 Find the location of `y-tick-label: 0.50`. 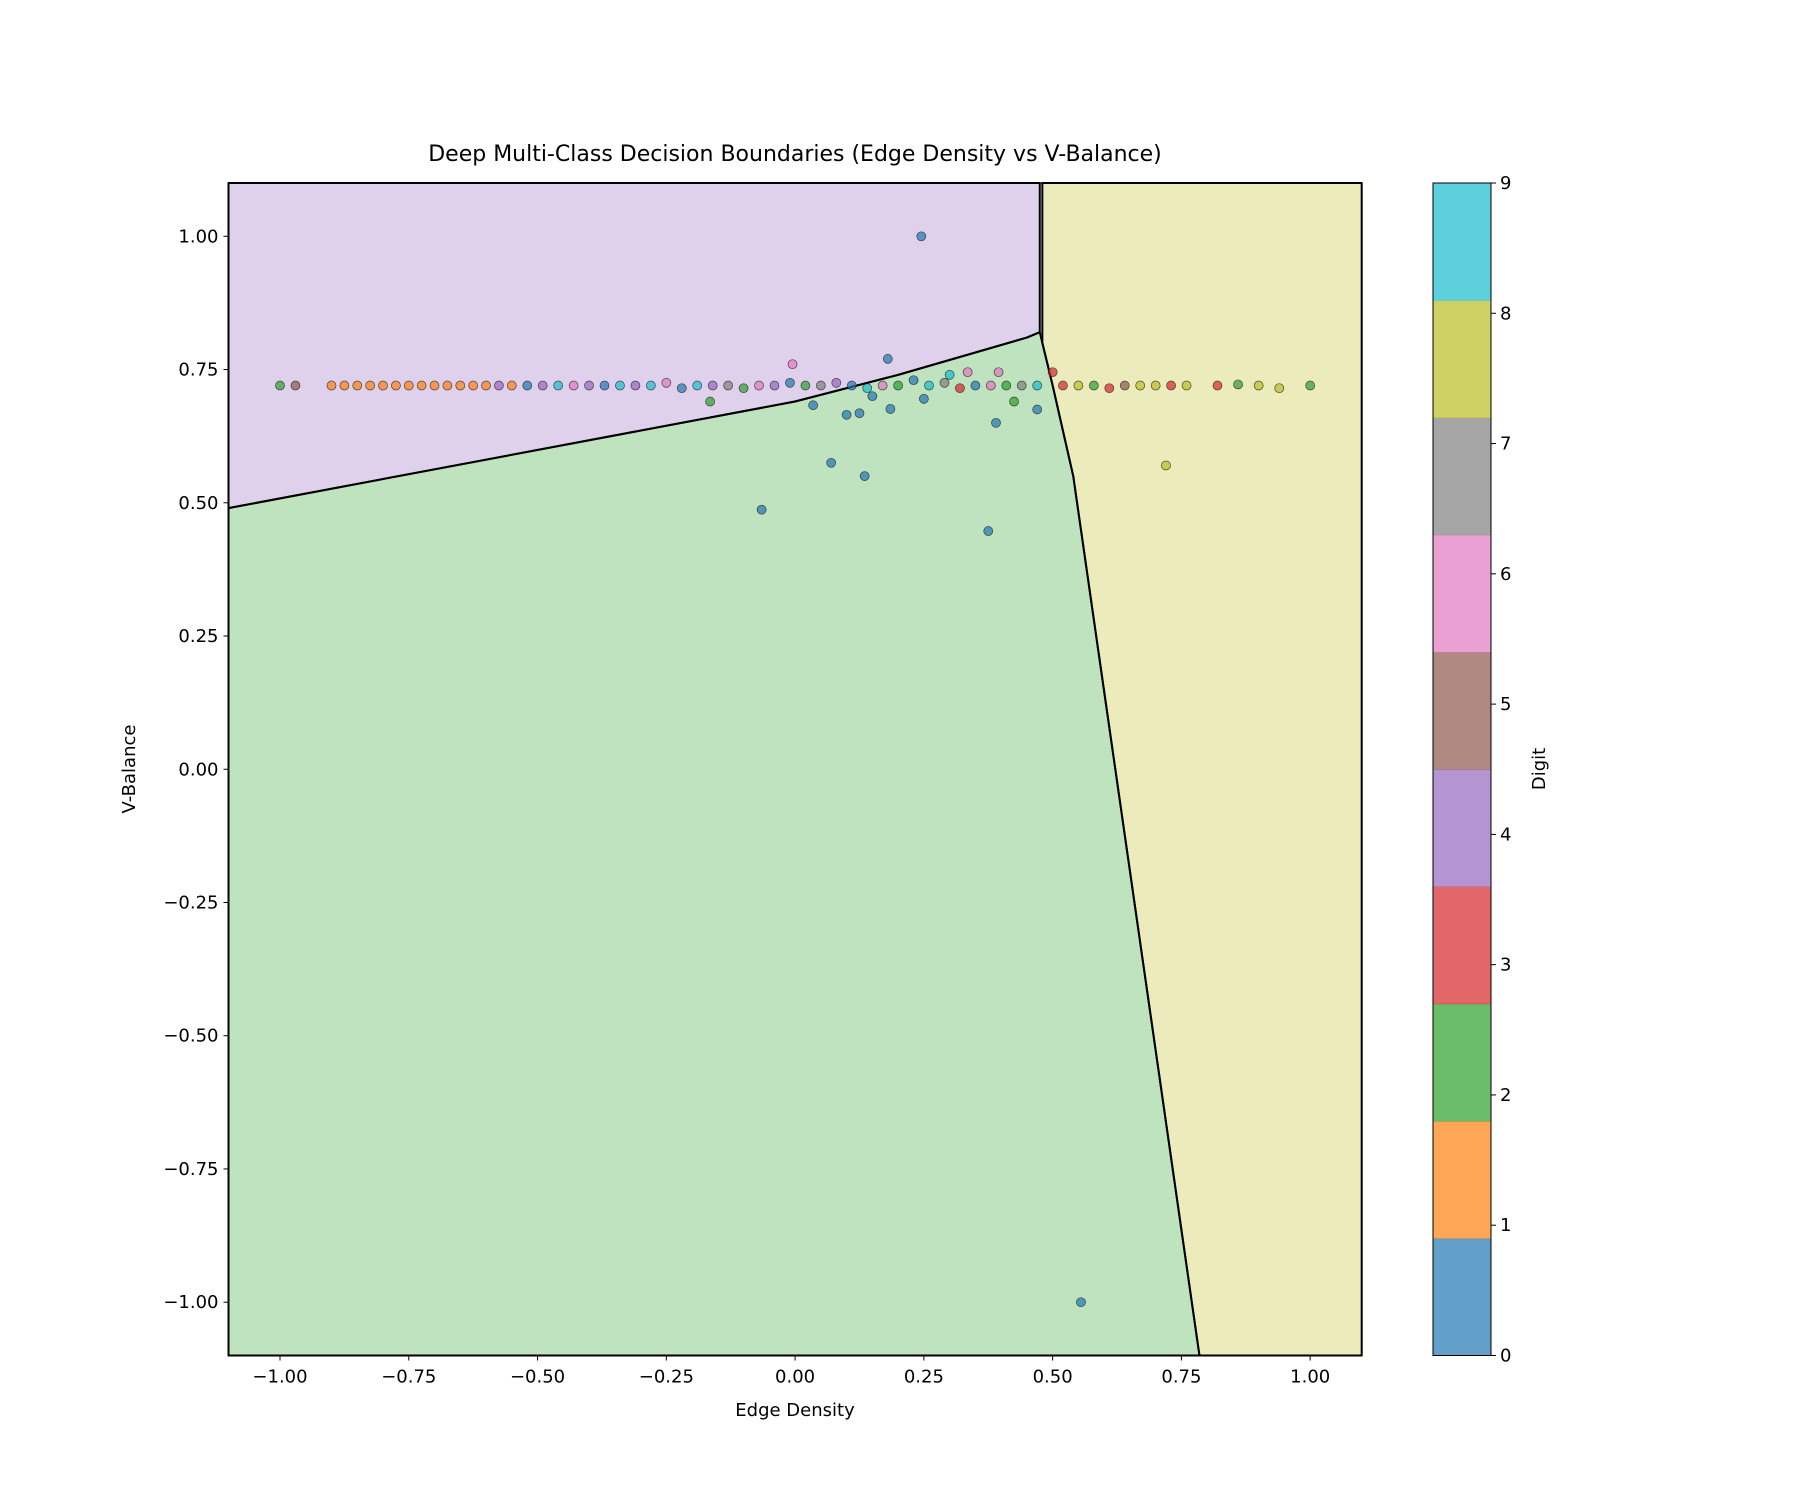

y-tick-label: 0.50 is located at coordinates (198, 503).